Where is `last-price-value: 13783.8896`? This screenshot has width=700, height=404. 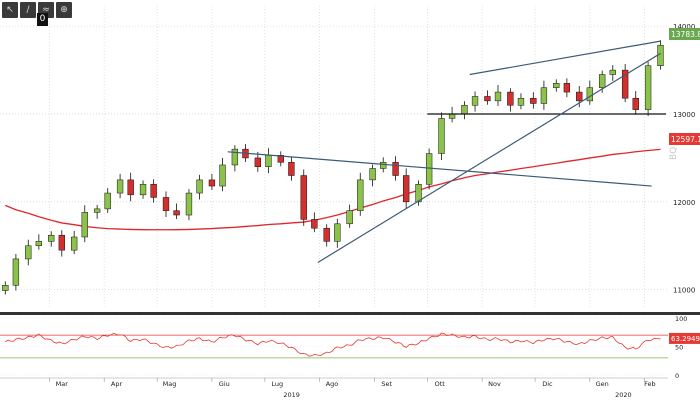
last-price-value: 13783.8896 is located at coordinates (685, 34).